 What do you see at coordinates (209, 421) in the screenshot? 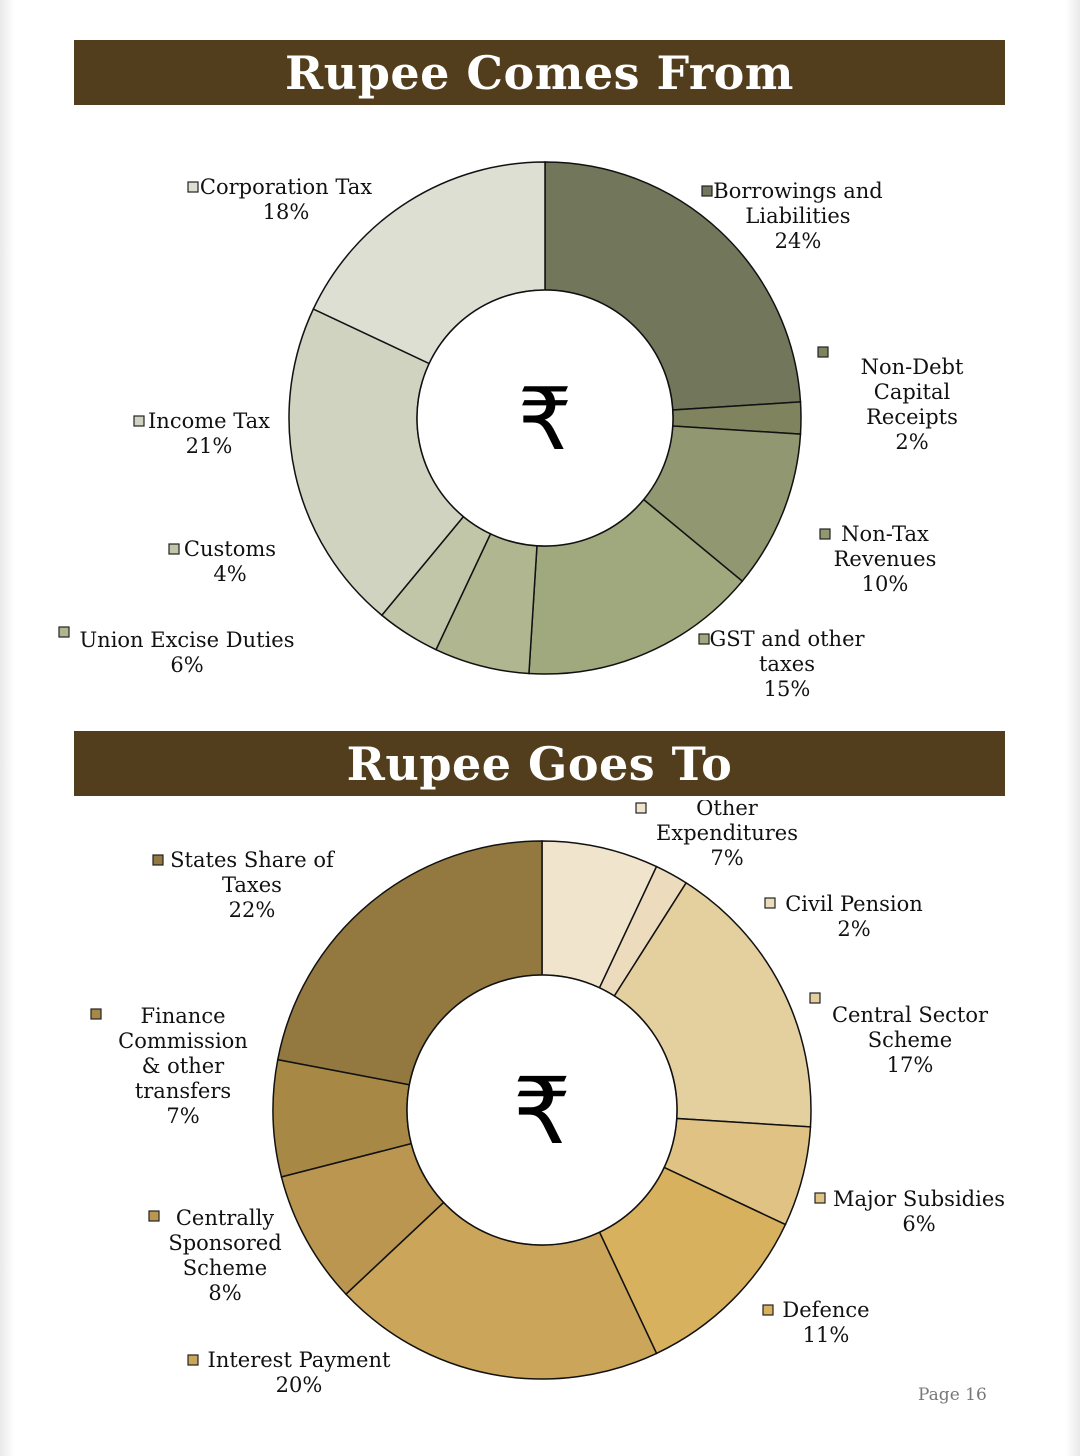
I see `label-income-tax: Income Tax` at bounding box center [209, 421].